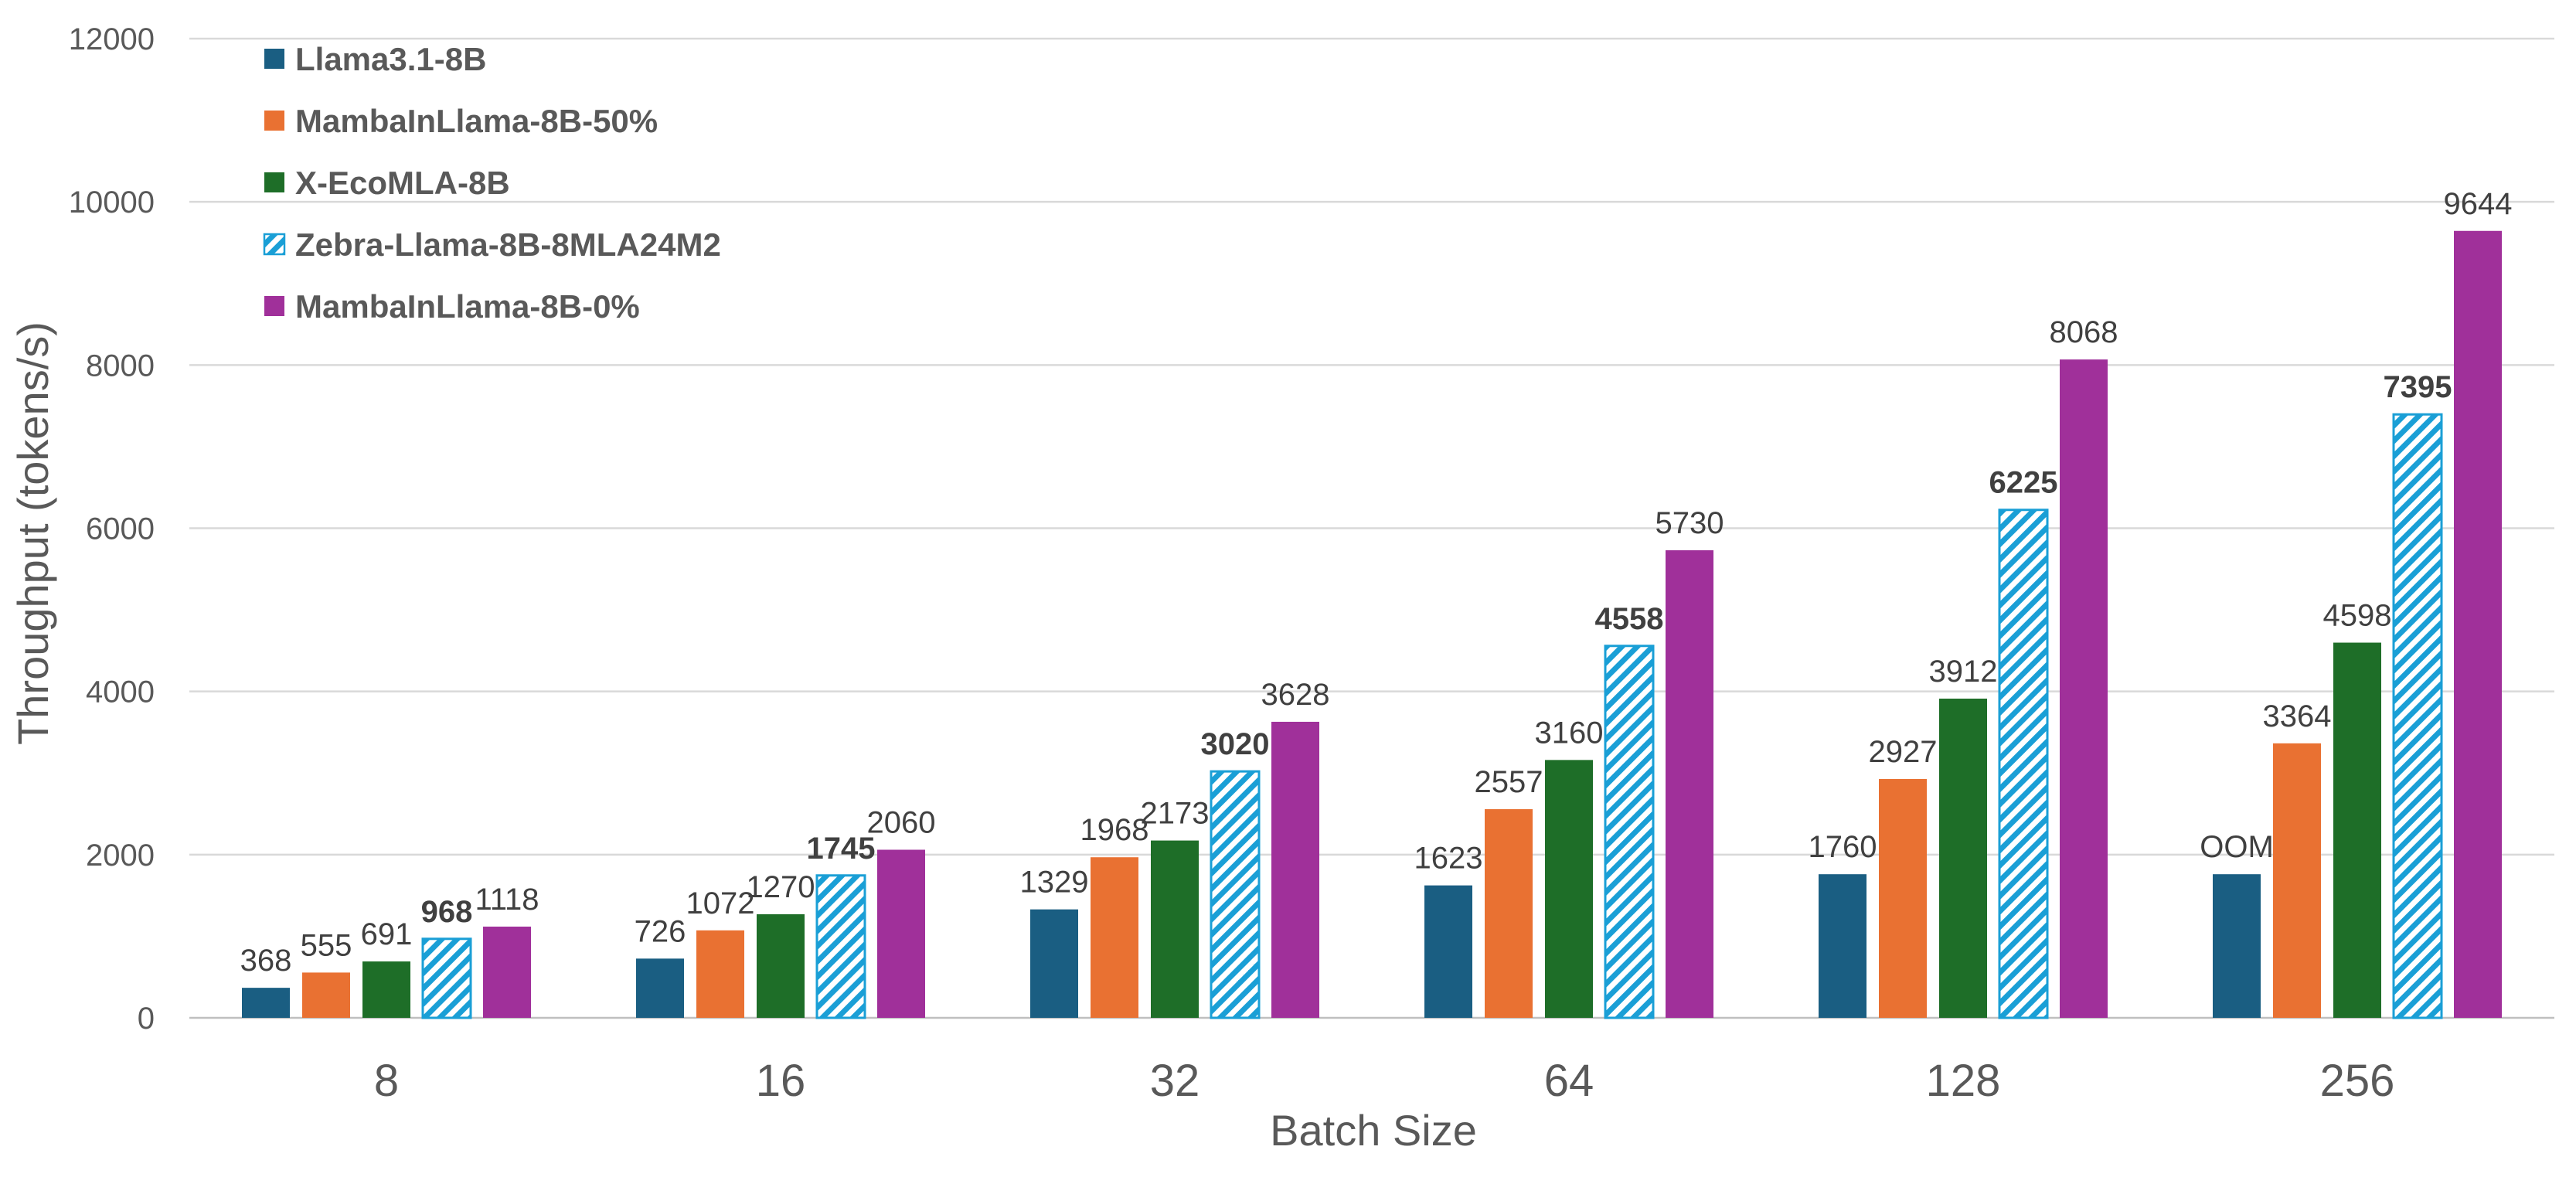  I want to click on data-label: 368, so click(266, 961).